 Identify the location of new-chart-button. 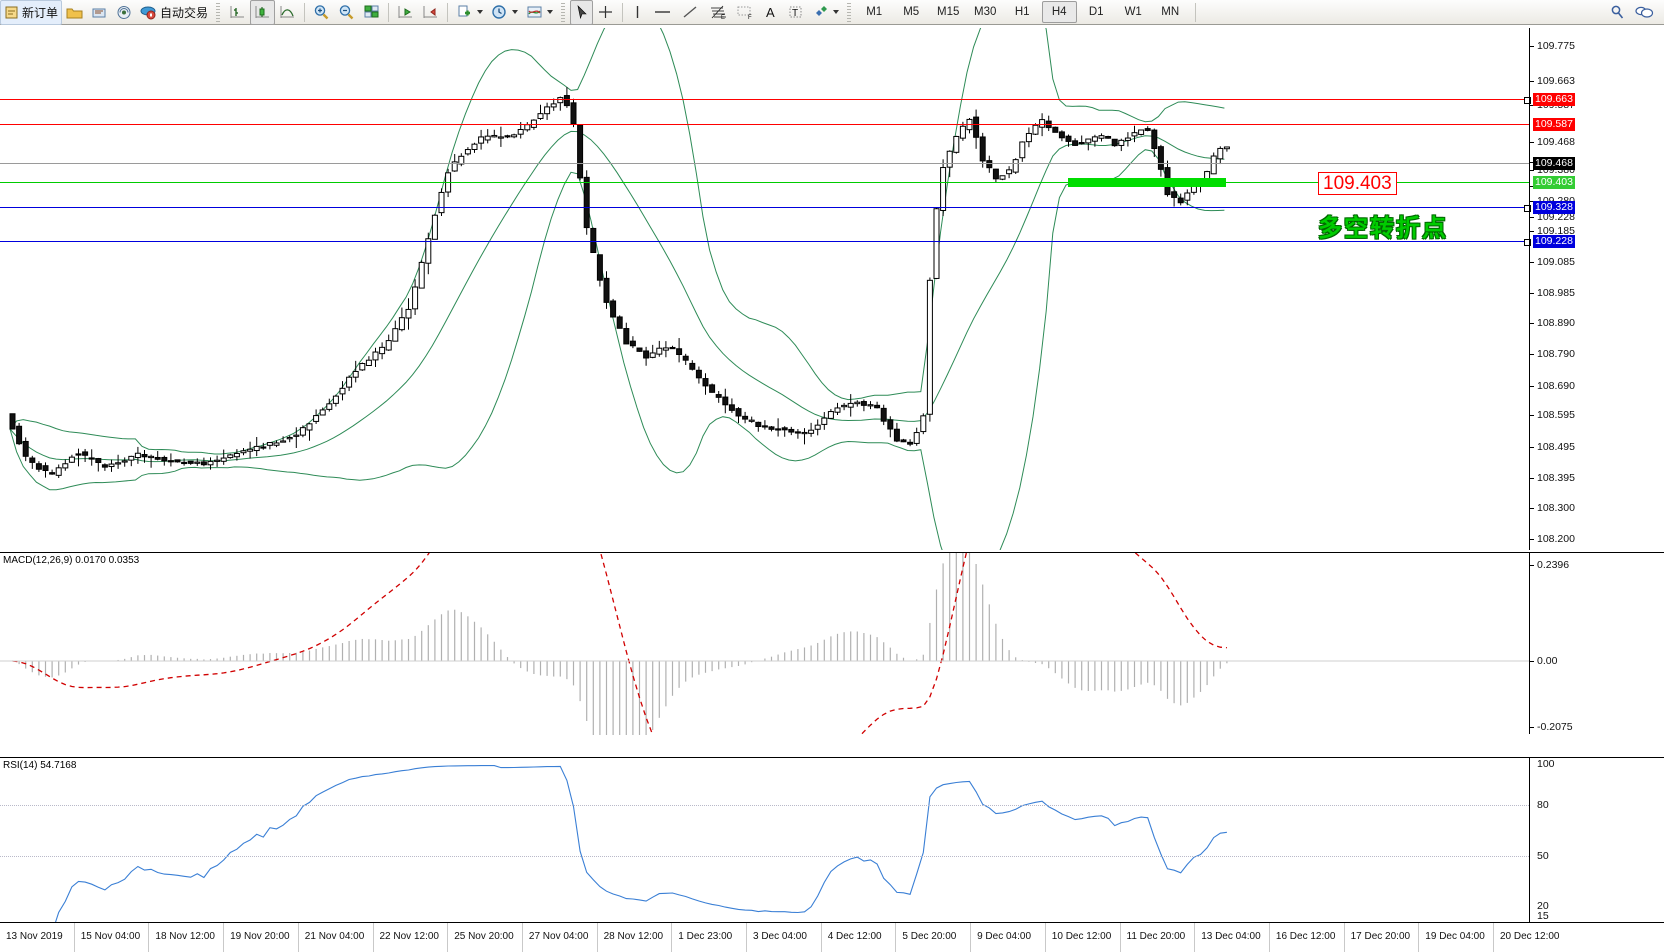
(469, 12).